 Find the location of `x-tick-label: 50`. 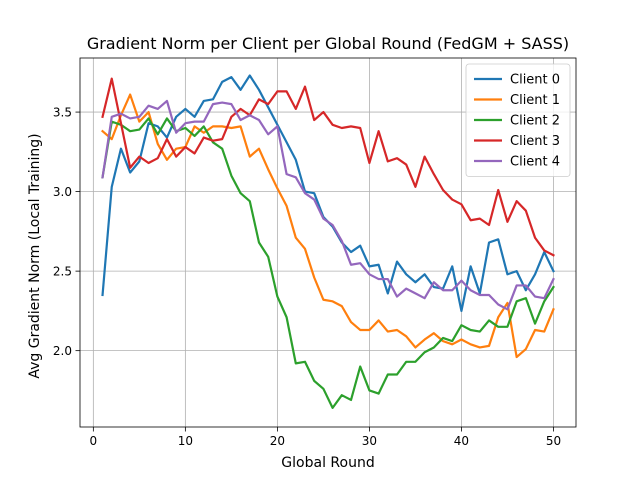

x-tick-label: 50 is located at coordinates (553, 441).